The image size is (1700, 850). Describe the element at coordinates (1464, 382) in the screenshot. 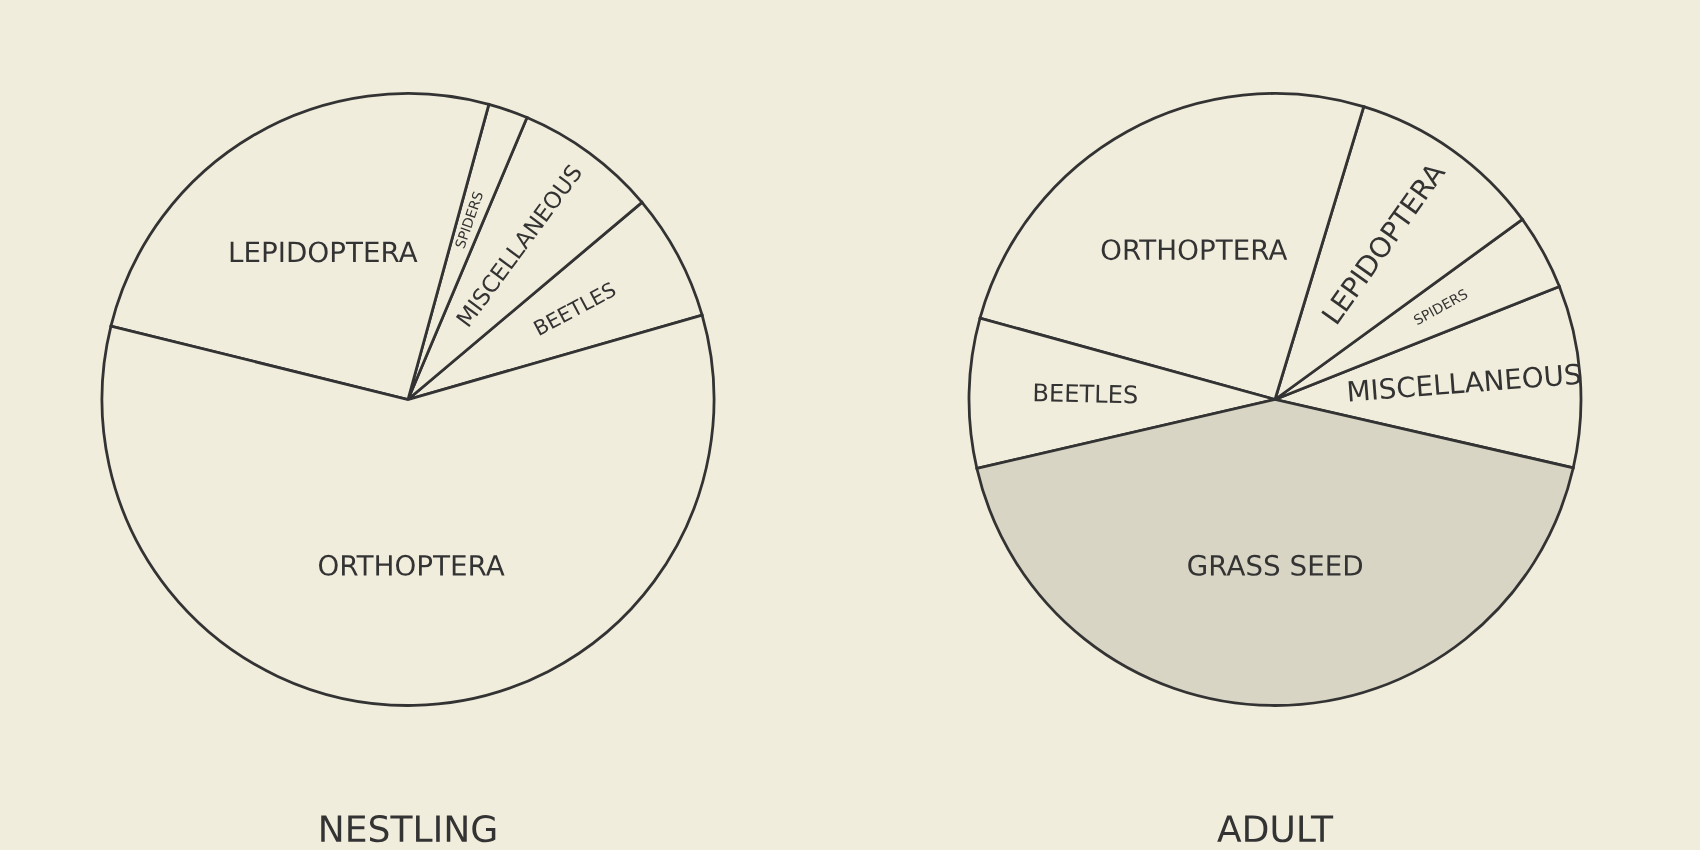

I see `slice-label: MISCELLANEOUS` at that location.